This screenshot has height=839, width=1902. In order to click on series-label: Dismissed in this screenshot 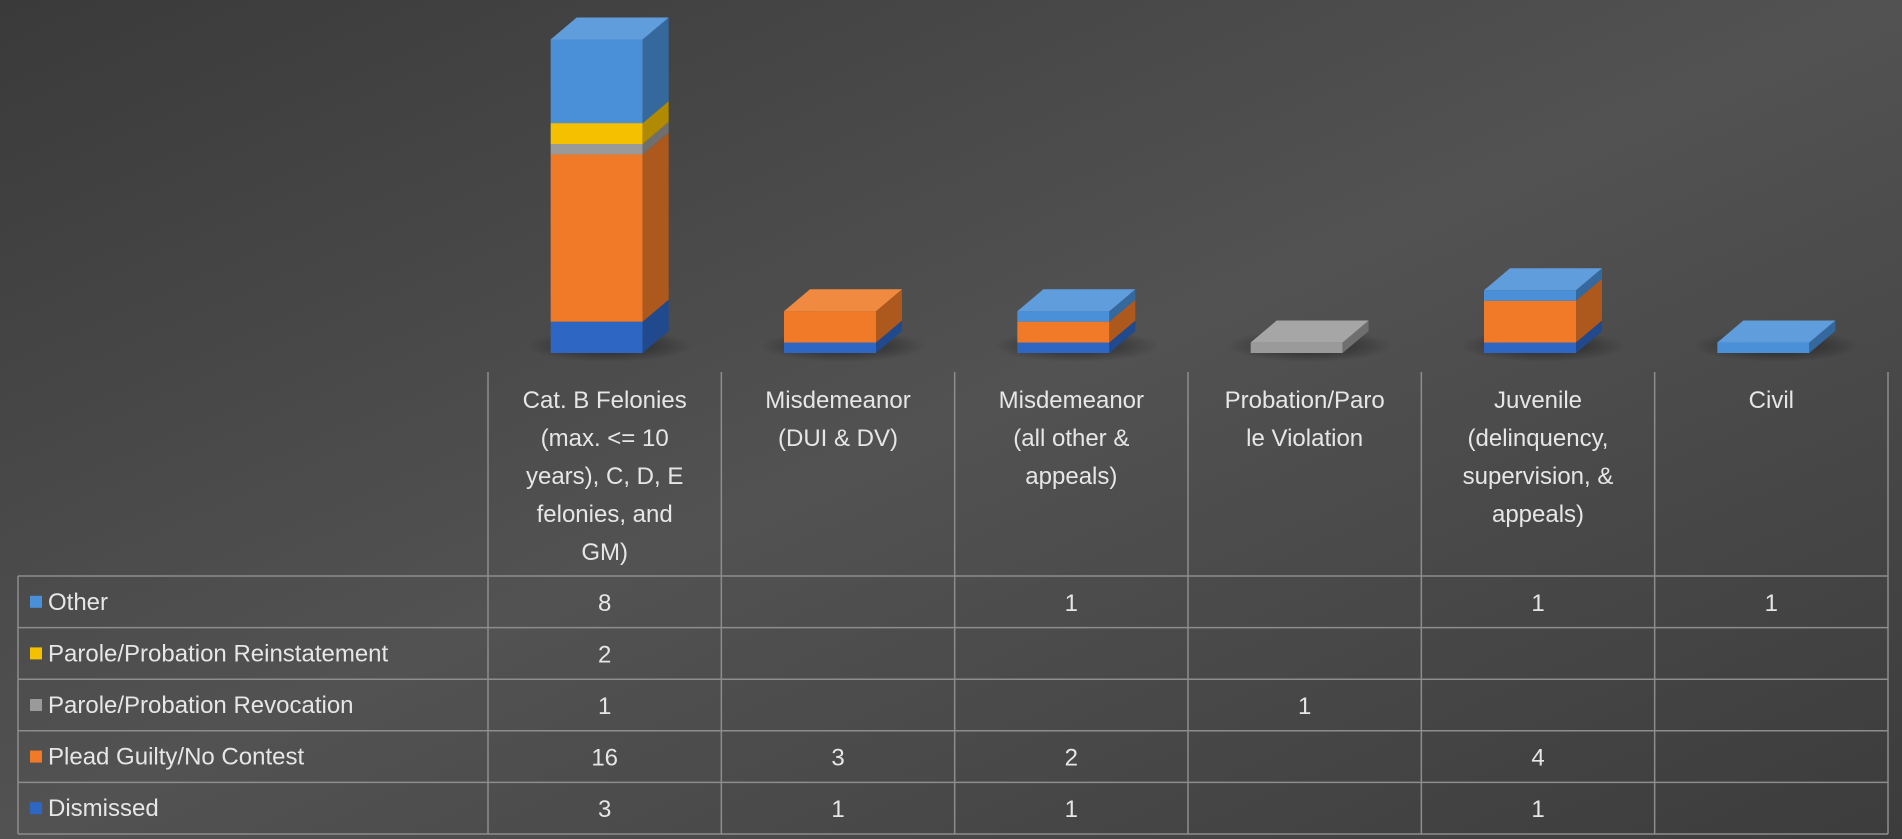, I will do `click(103, 808)`.